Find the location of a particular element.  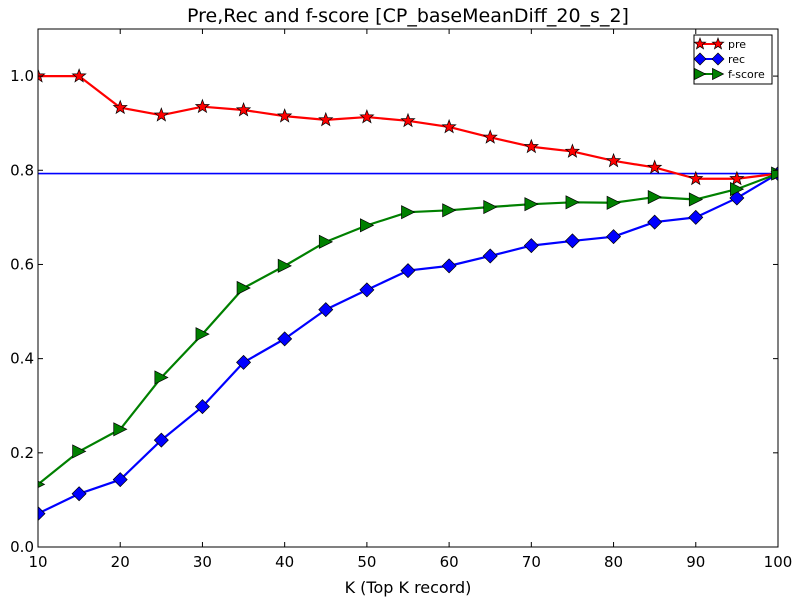

x-tick-label: 90 is located at coordinates (695, 562).